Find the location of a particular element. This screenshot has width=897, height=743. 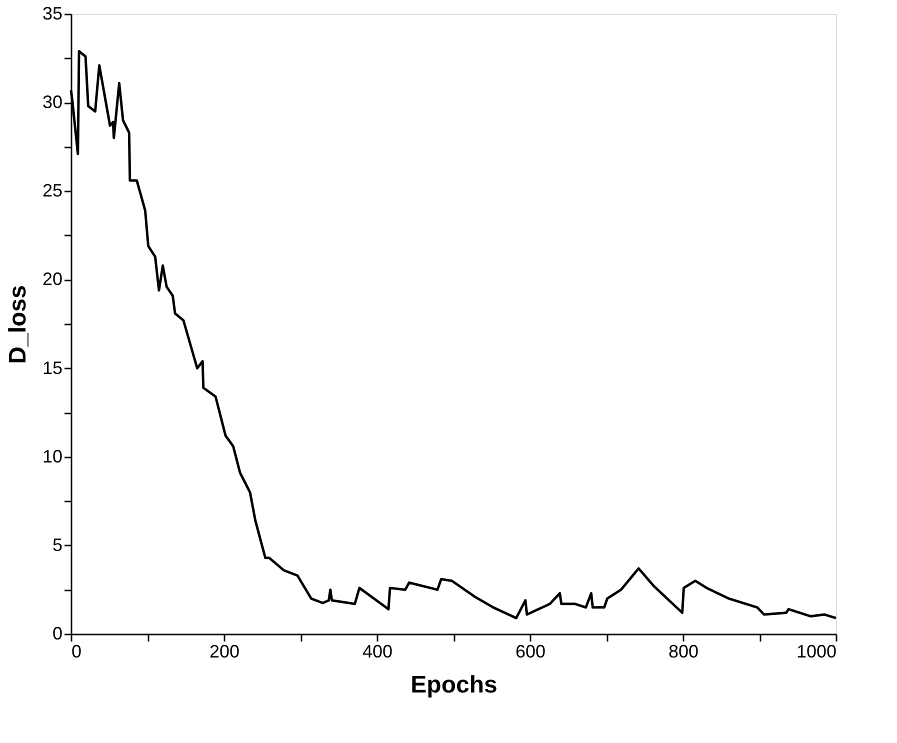

x-tick-label: 200 is located at coordinates (224, 652).